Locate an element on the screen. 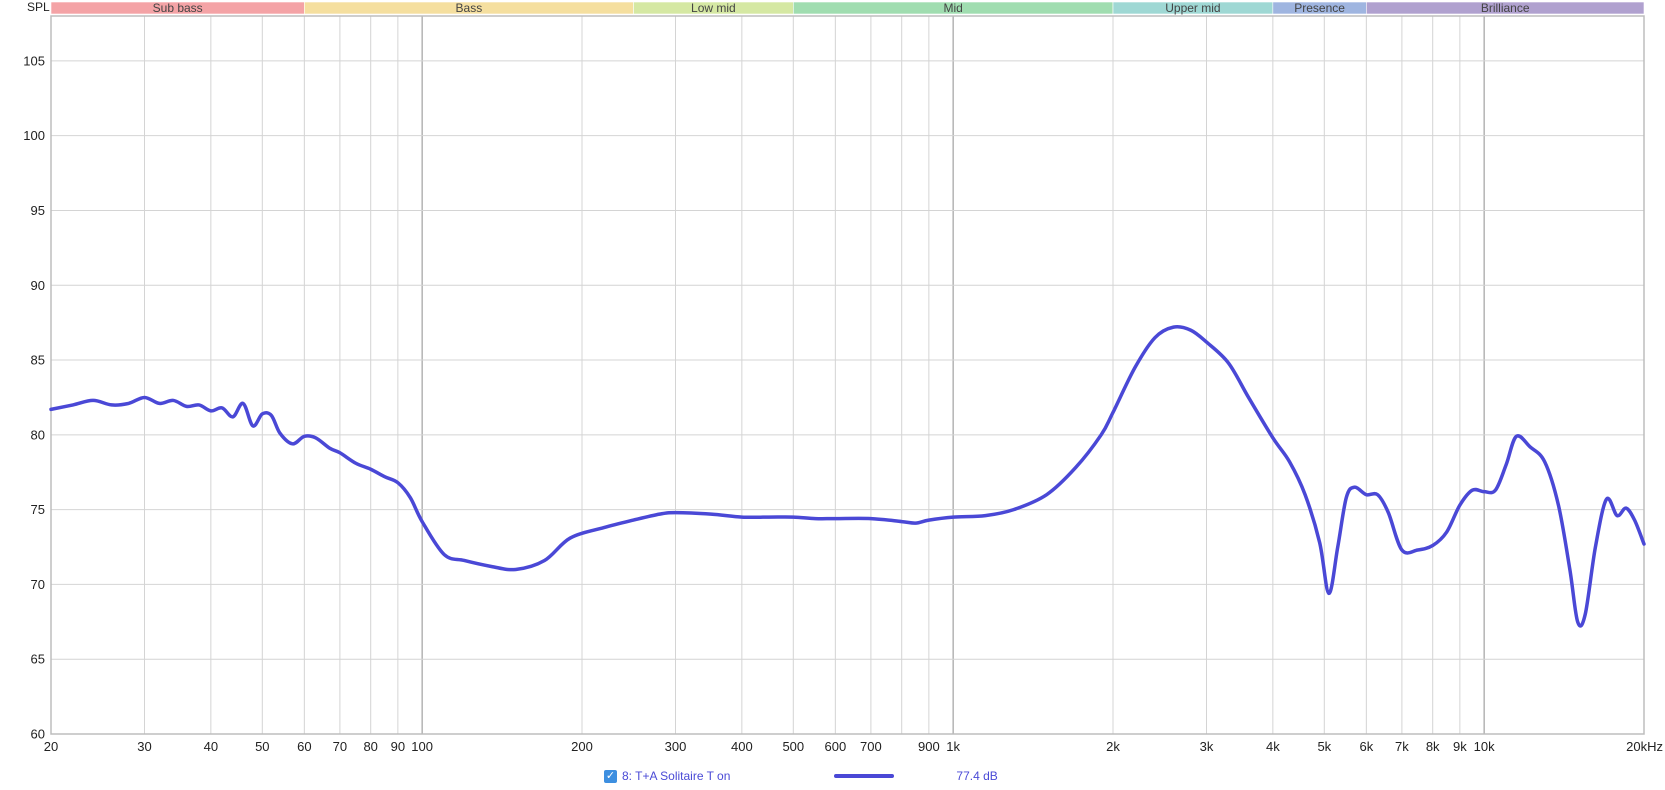  x-tick-label: 600 is located at coordinates (835, 746).